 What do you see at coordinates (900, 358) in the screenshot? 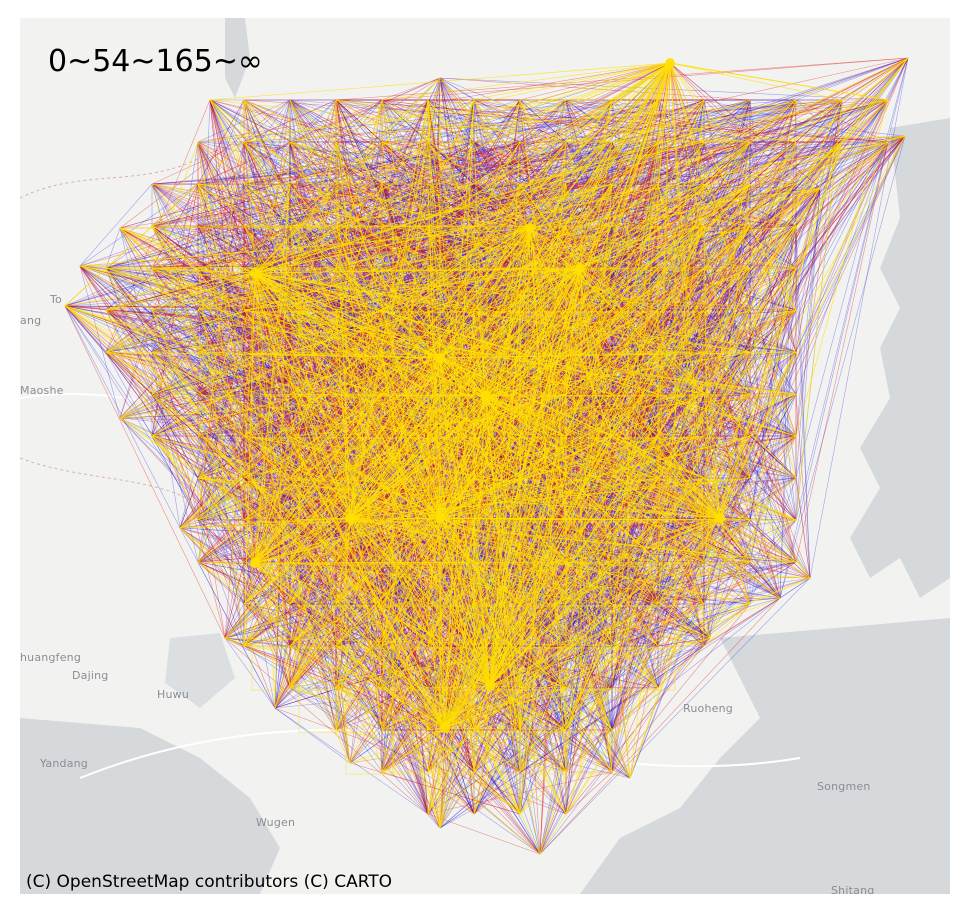
I see `sea-east` at bounding box center [900, 358].